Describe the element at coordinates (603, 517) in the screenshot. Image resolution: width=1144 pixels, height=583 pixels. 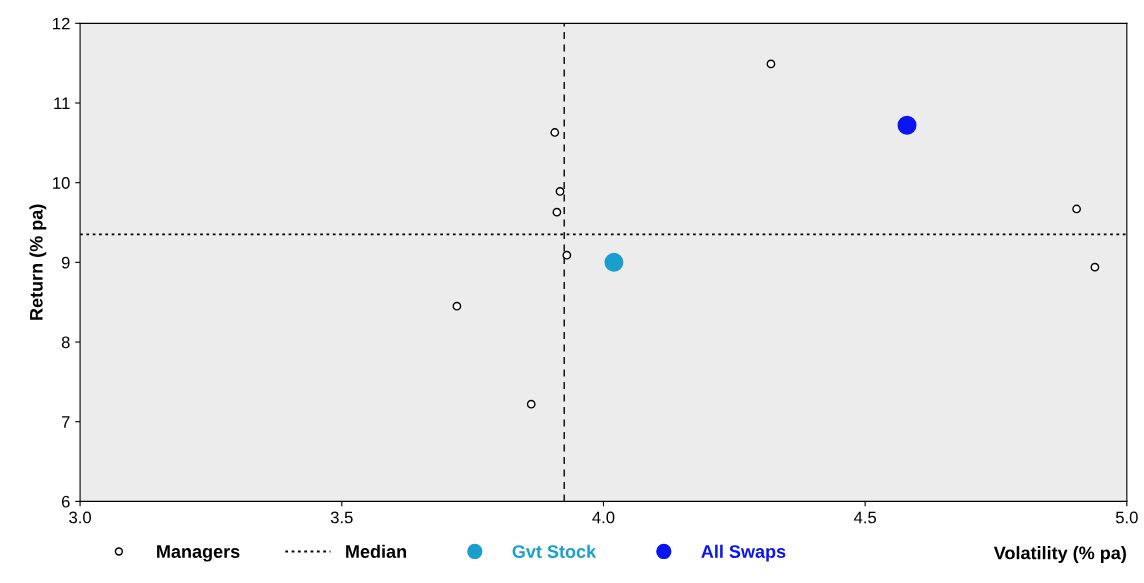
I see `x-tick-label: 4.0` at that location.